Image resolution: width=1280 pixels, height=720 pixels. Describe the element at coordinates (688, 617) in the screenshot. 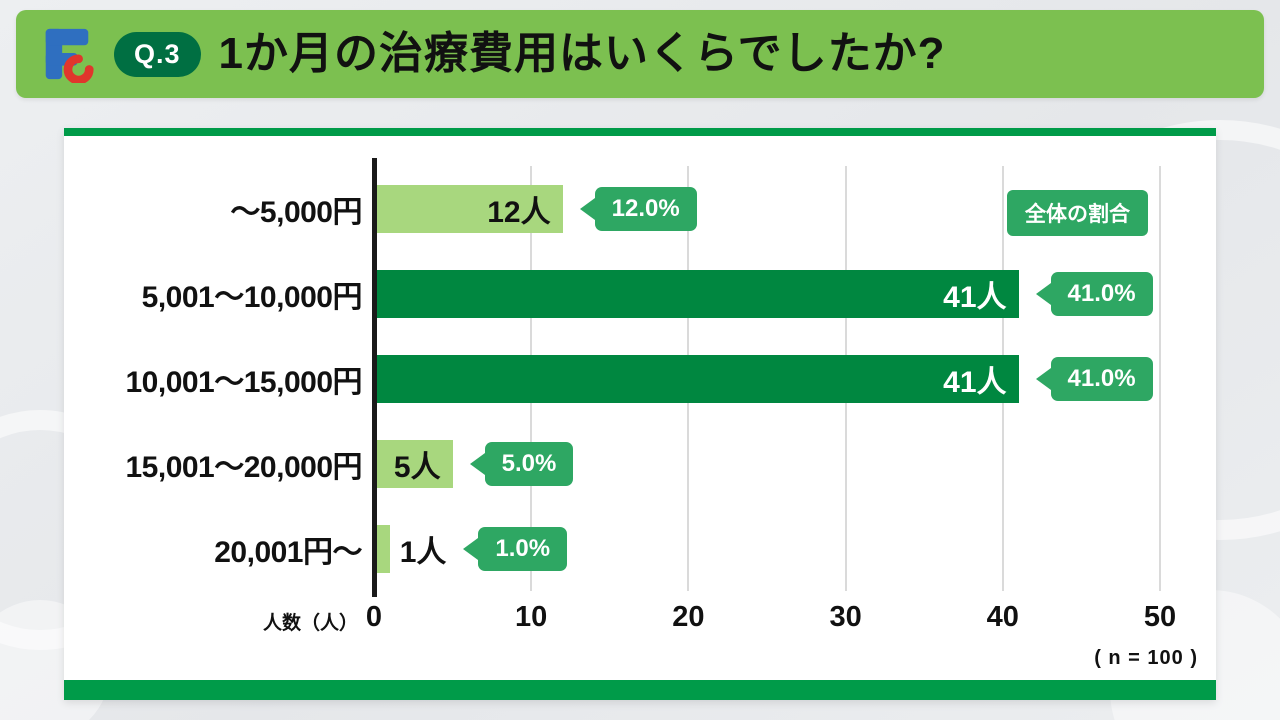

I see `x-tick-label: 20` at that location.